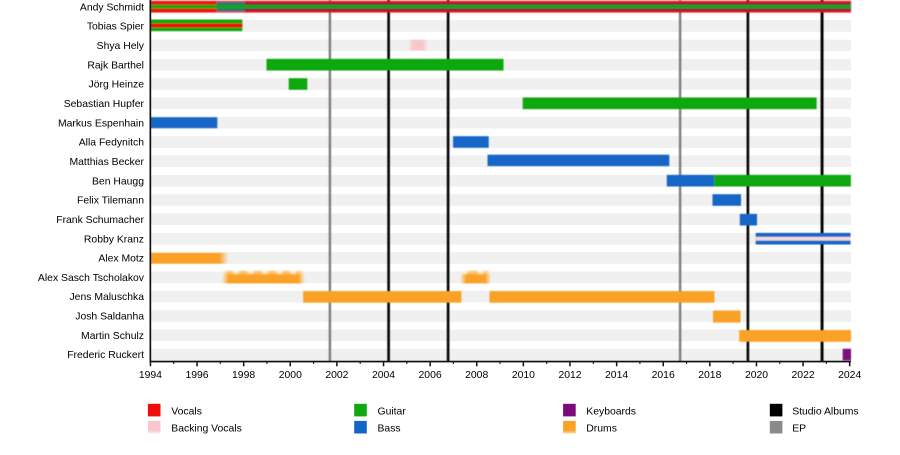  I want to click on svg-text: Josh Saldanha, so click(109, 317).